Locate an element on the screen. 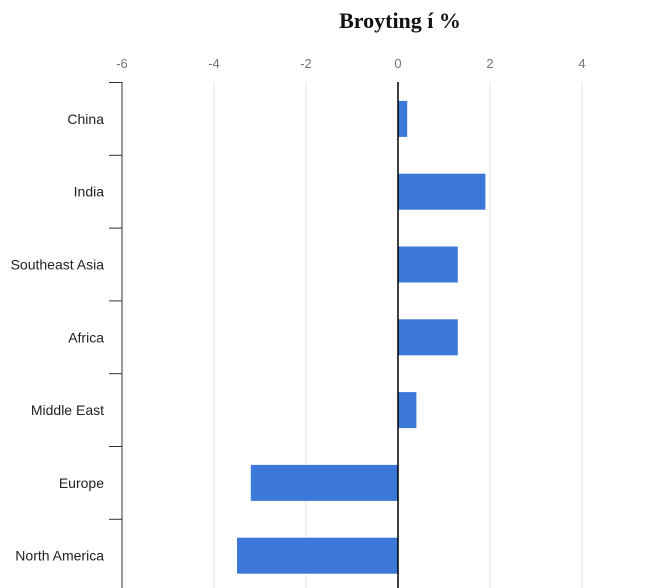 This screenshot has height=588, width=668. category-label: Africa is located at coordinates (86, 337).